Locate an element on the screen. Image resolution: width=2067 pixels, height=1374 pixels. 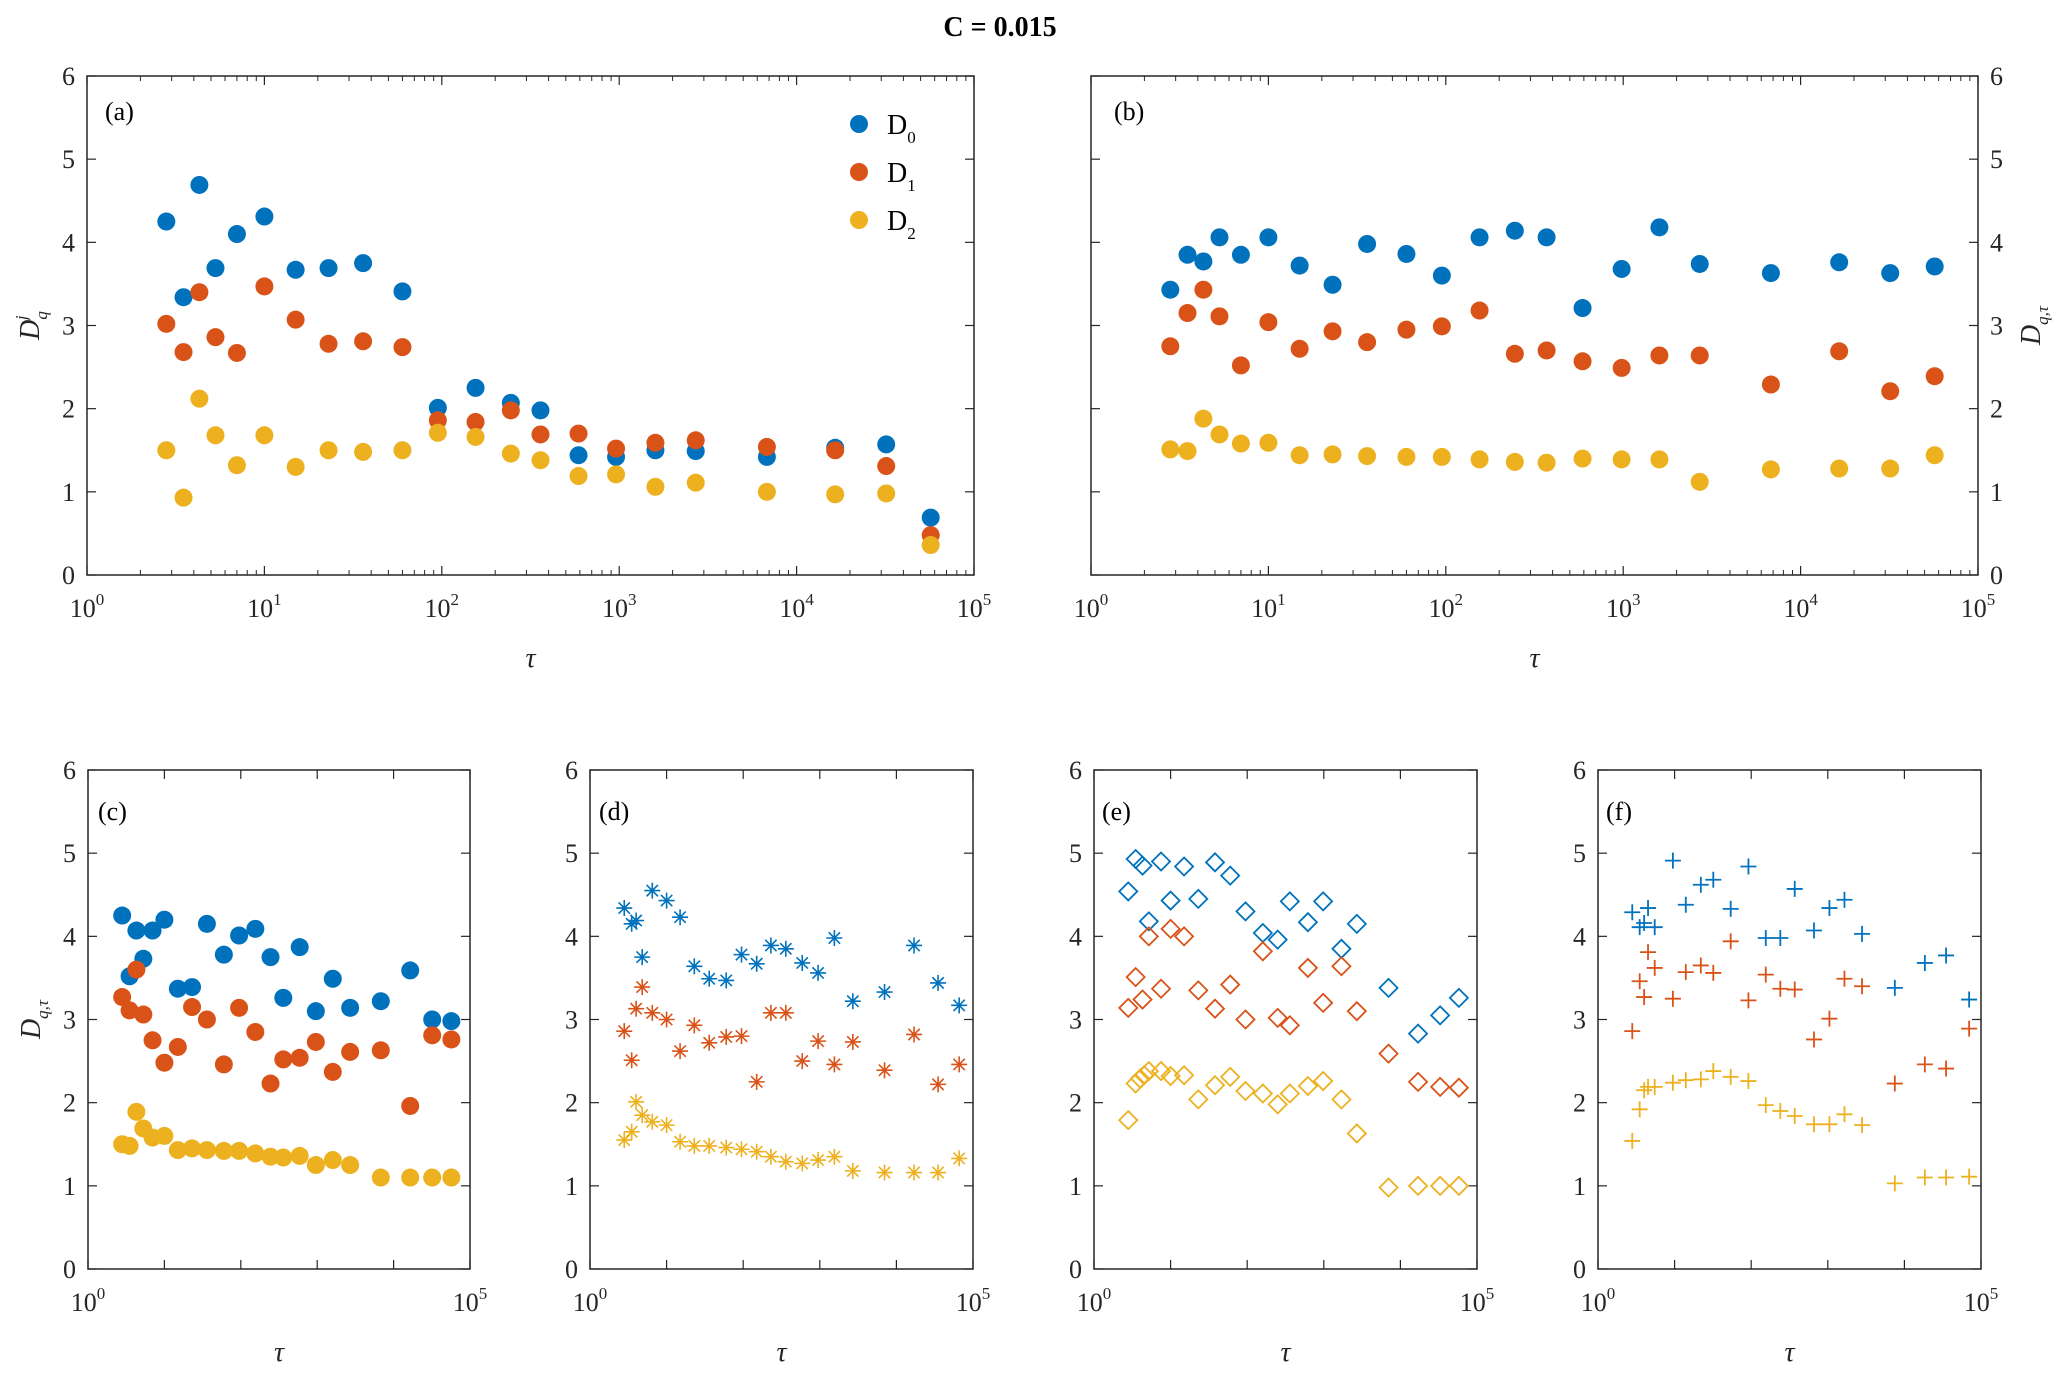
panel-d: 10⁰ 10⁵ 0 1 2 3 4 5 6 (d) τ is located at coordinates (777, 1062).